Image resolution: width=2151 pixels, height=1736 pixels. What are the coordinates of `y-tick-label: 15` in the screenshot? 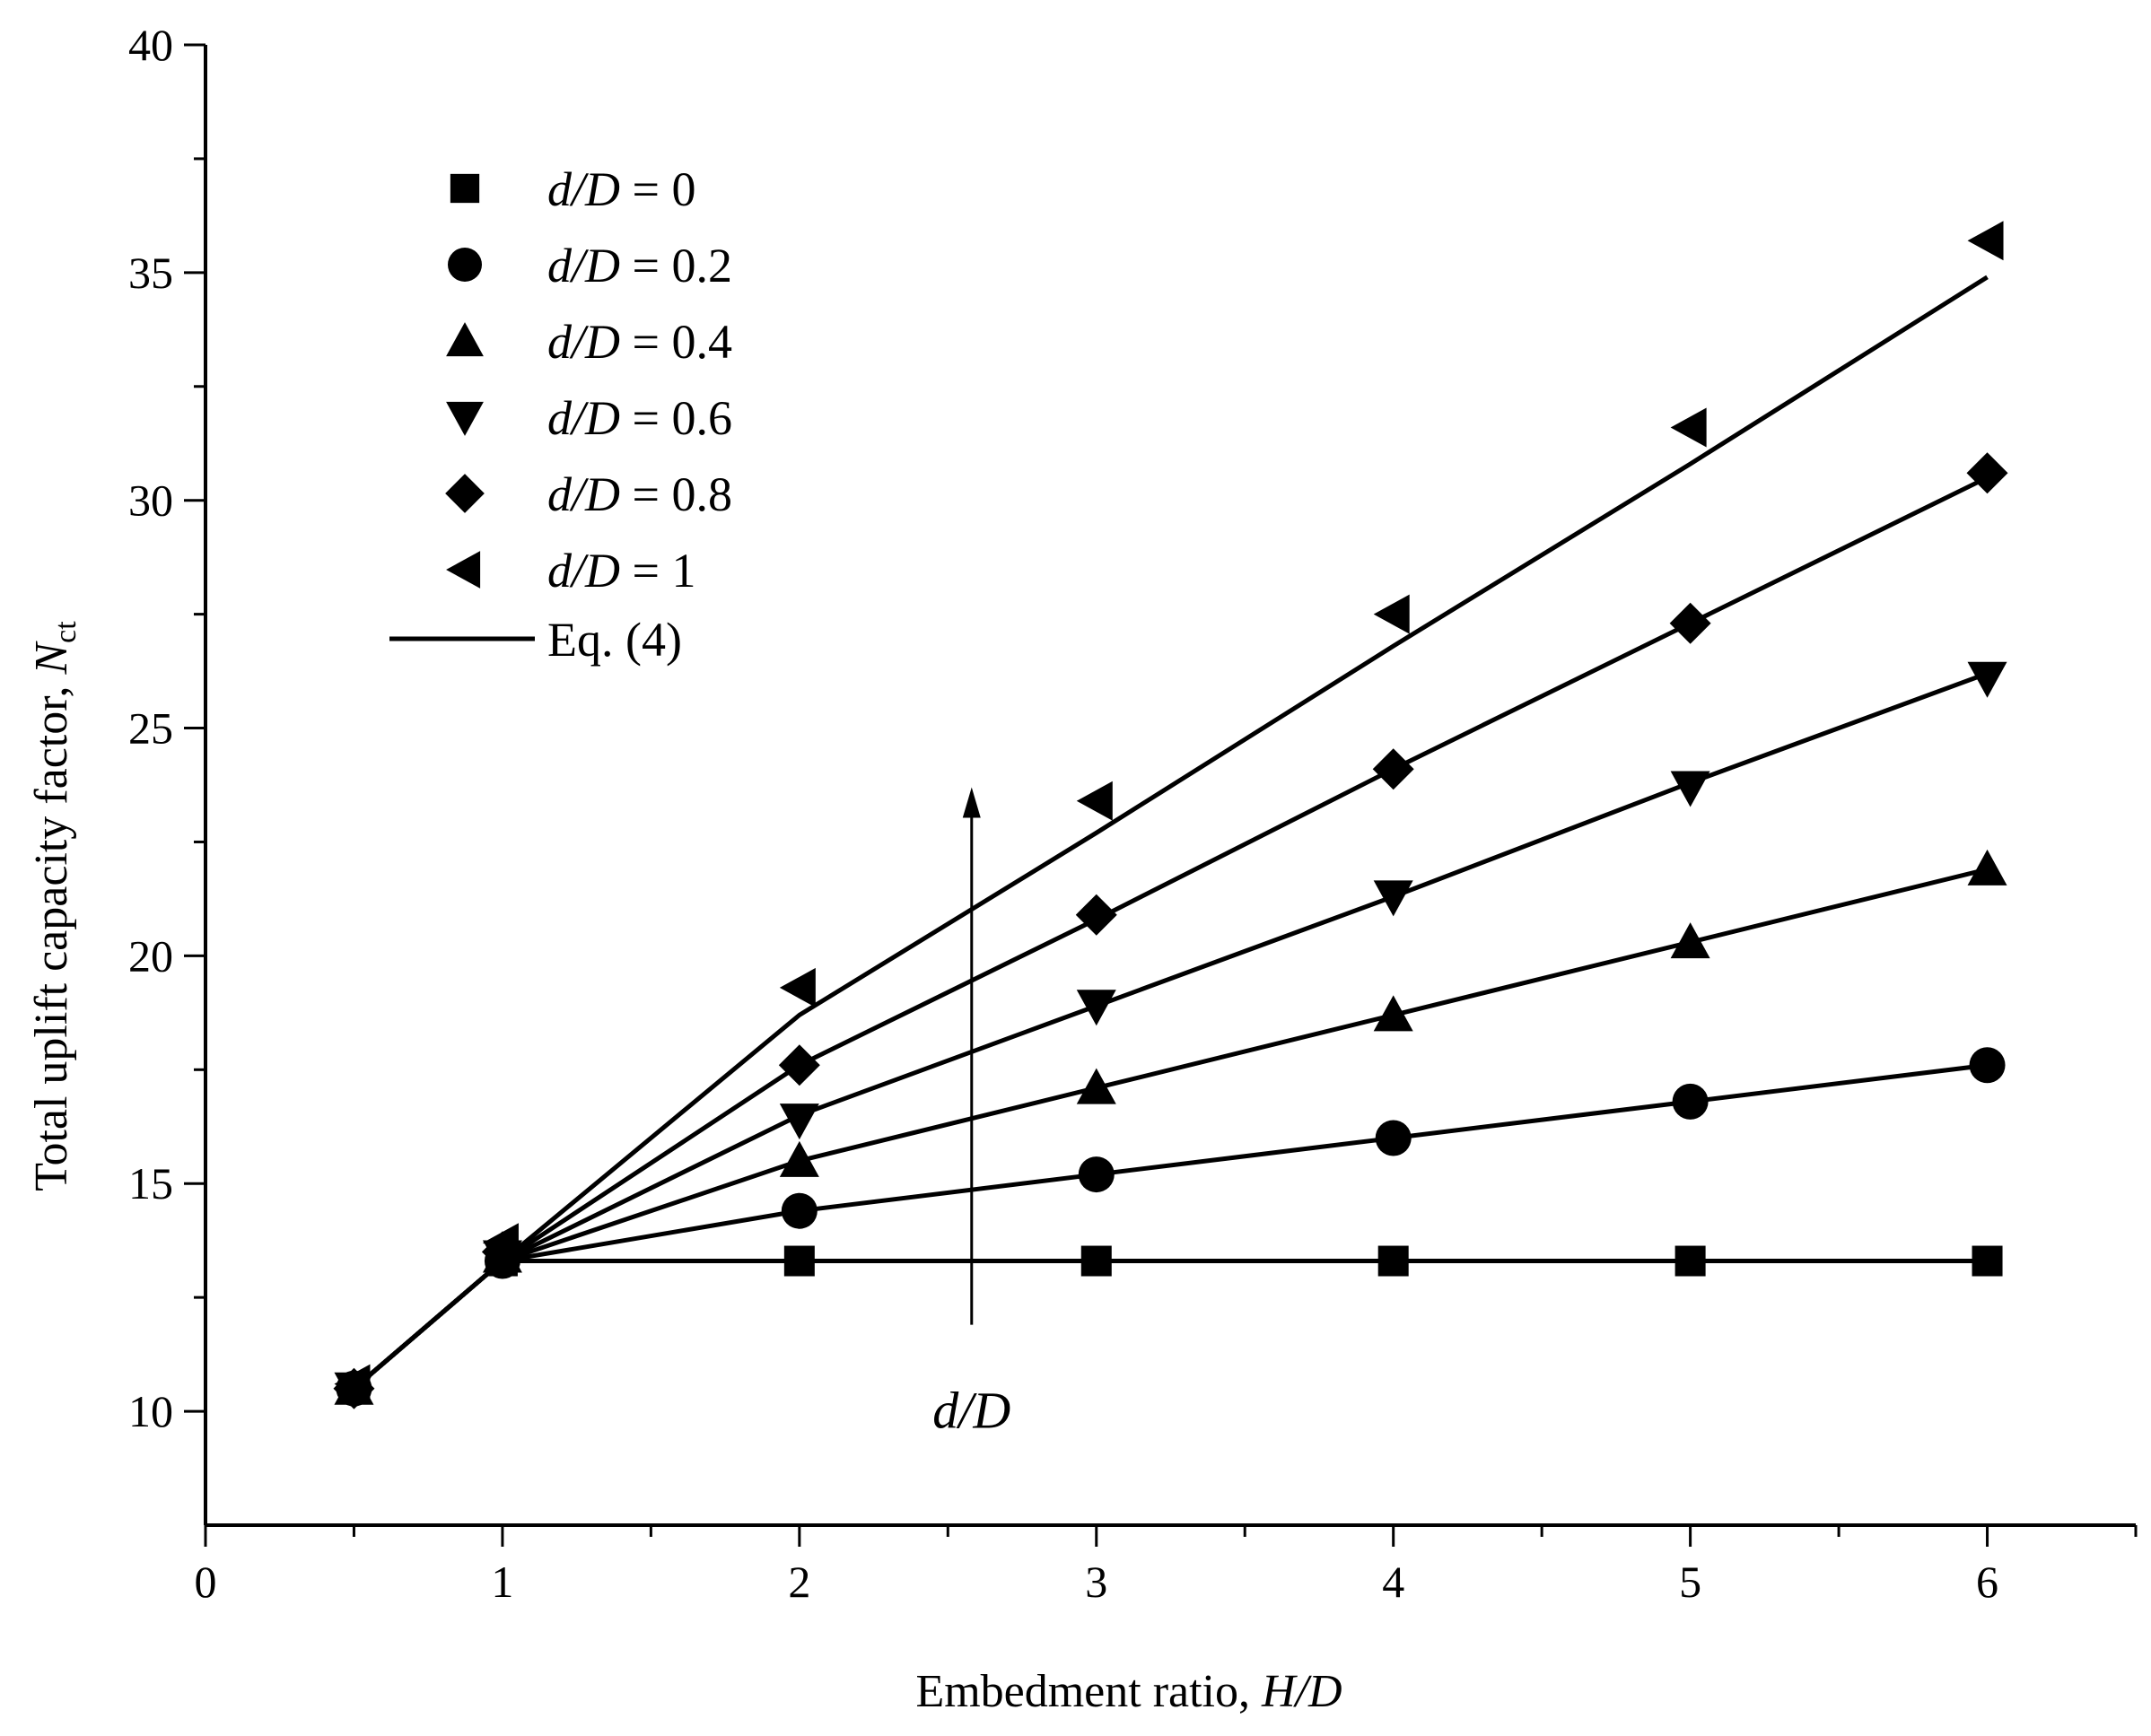 It's located at (150, 1183).